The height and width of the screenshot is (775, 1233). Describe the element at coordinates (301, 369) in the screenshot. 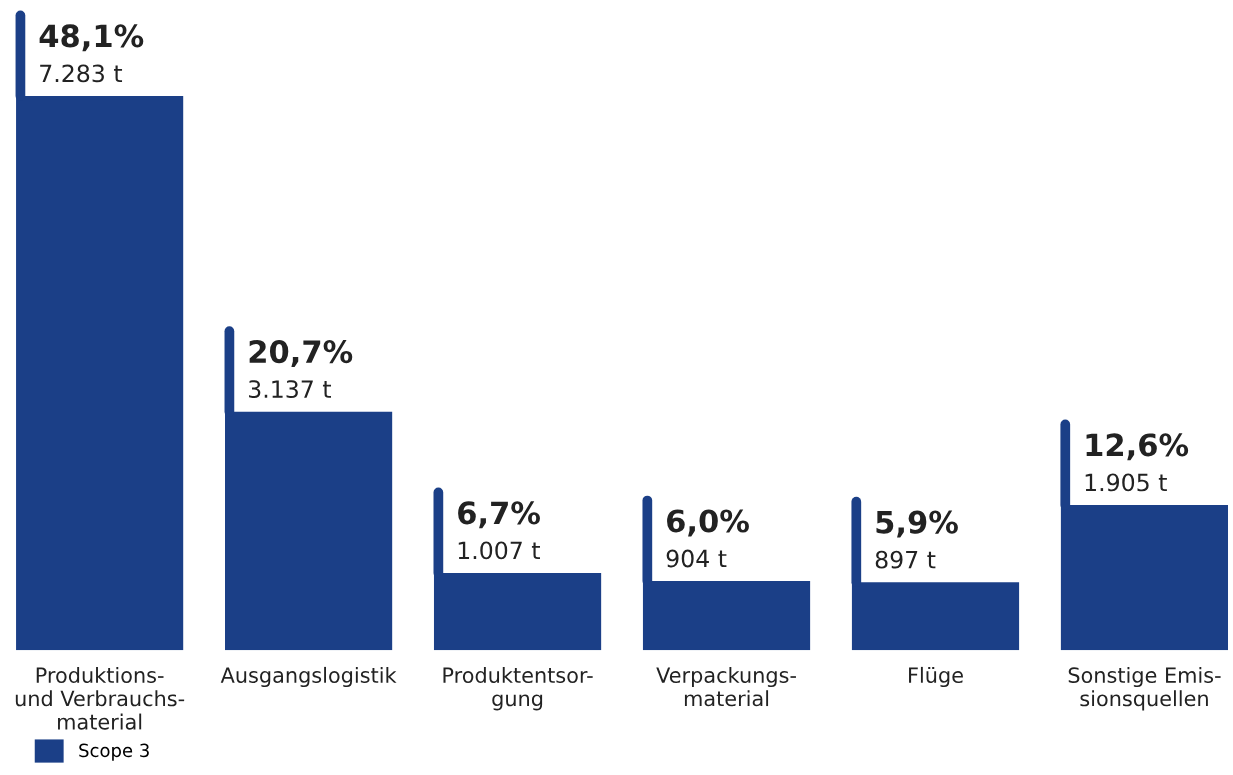

I see `data-label: 20,7% 3.137 t` at that location.